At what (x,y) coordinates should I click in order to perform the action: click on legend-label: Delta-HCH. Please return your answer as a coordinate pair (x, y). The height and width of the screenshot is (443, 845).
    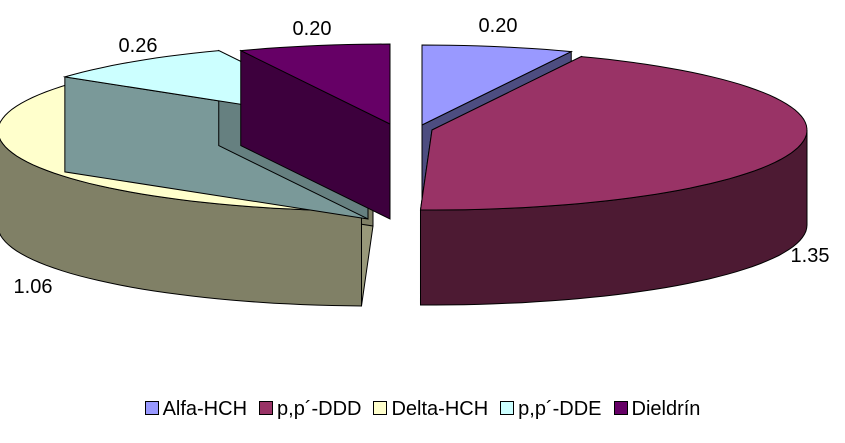
    Looking at the image, I should click on (440, 409).